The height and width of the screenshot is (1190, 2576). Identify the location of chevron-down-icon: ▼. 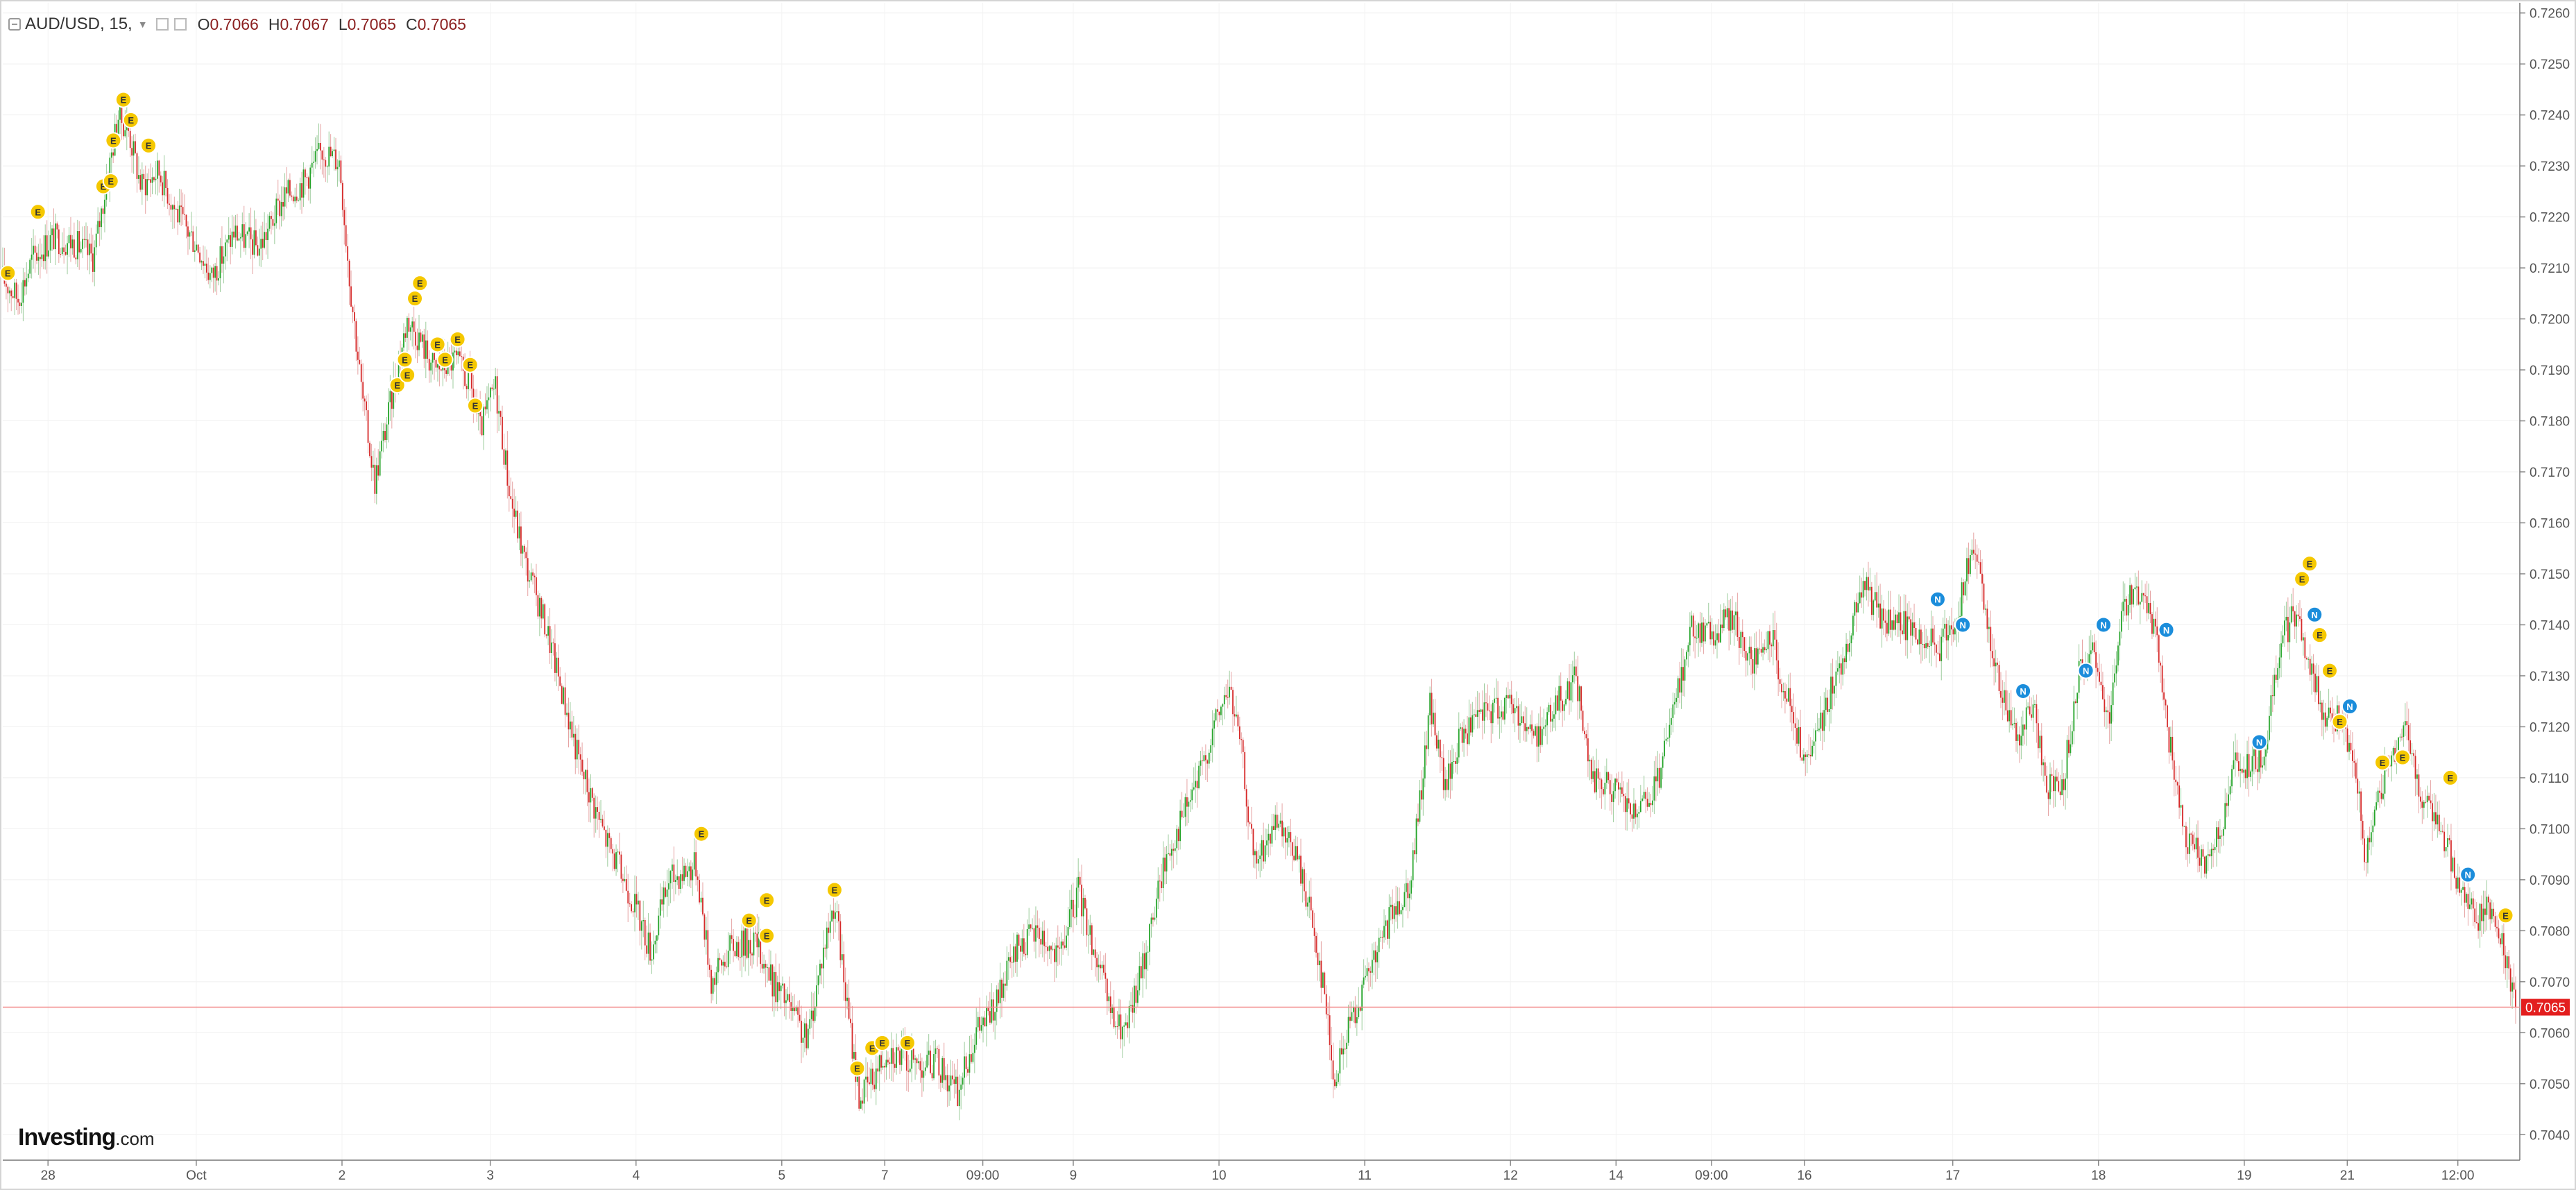
(142, 24).